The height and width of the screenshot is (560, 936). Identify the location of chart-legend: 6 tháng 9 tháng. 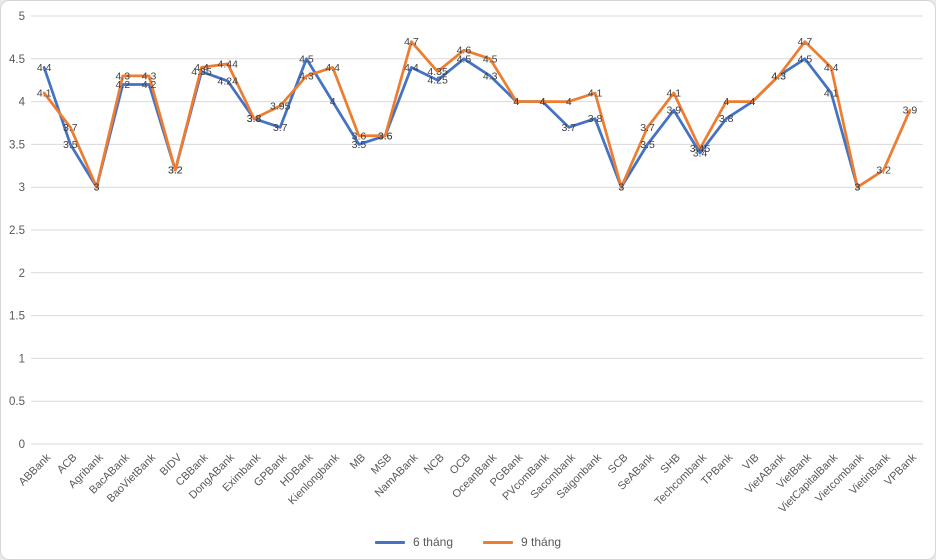
(468, 542).